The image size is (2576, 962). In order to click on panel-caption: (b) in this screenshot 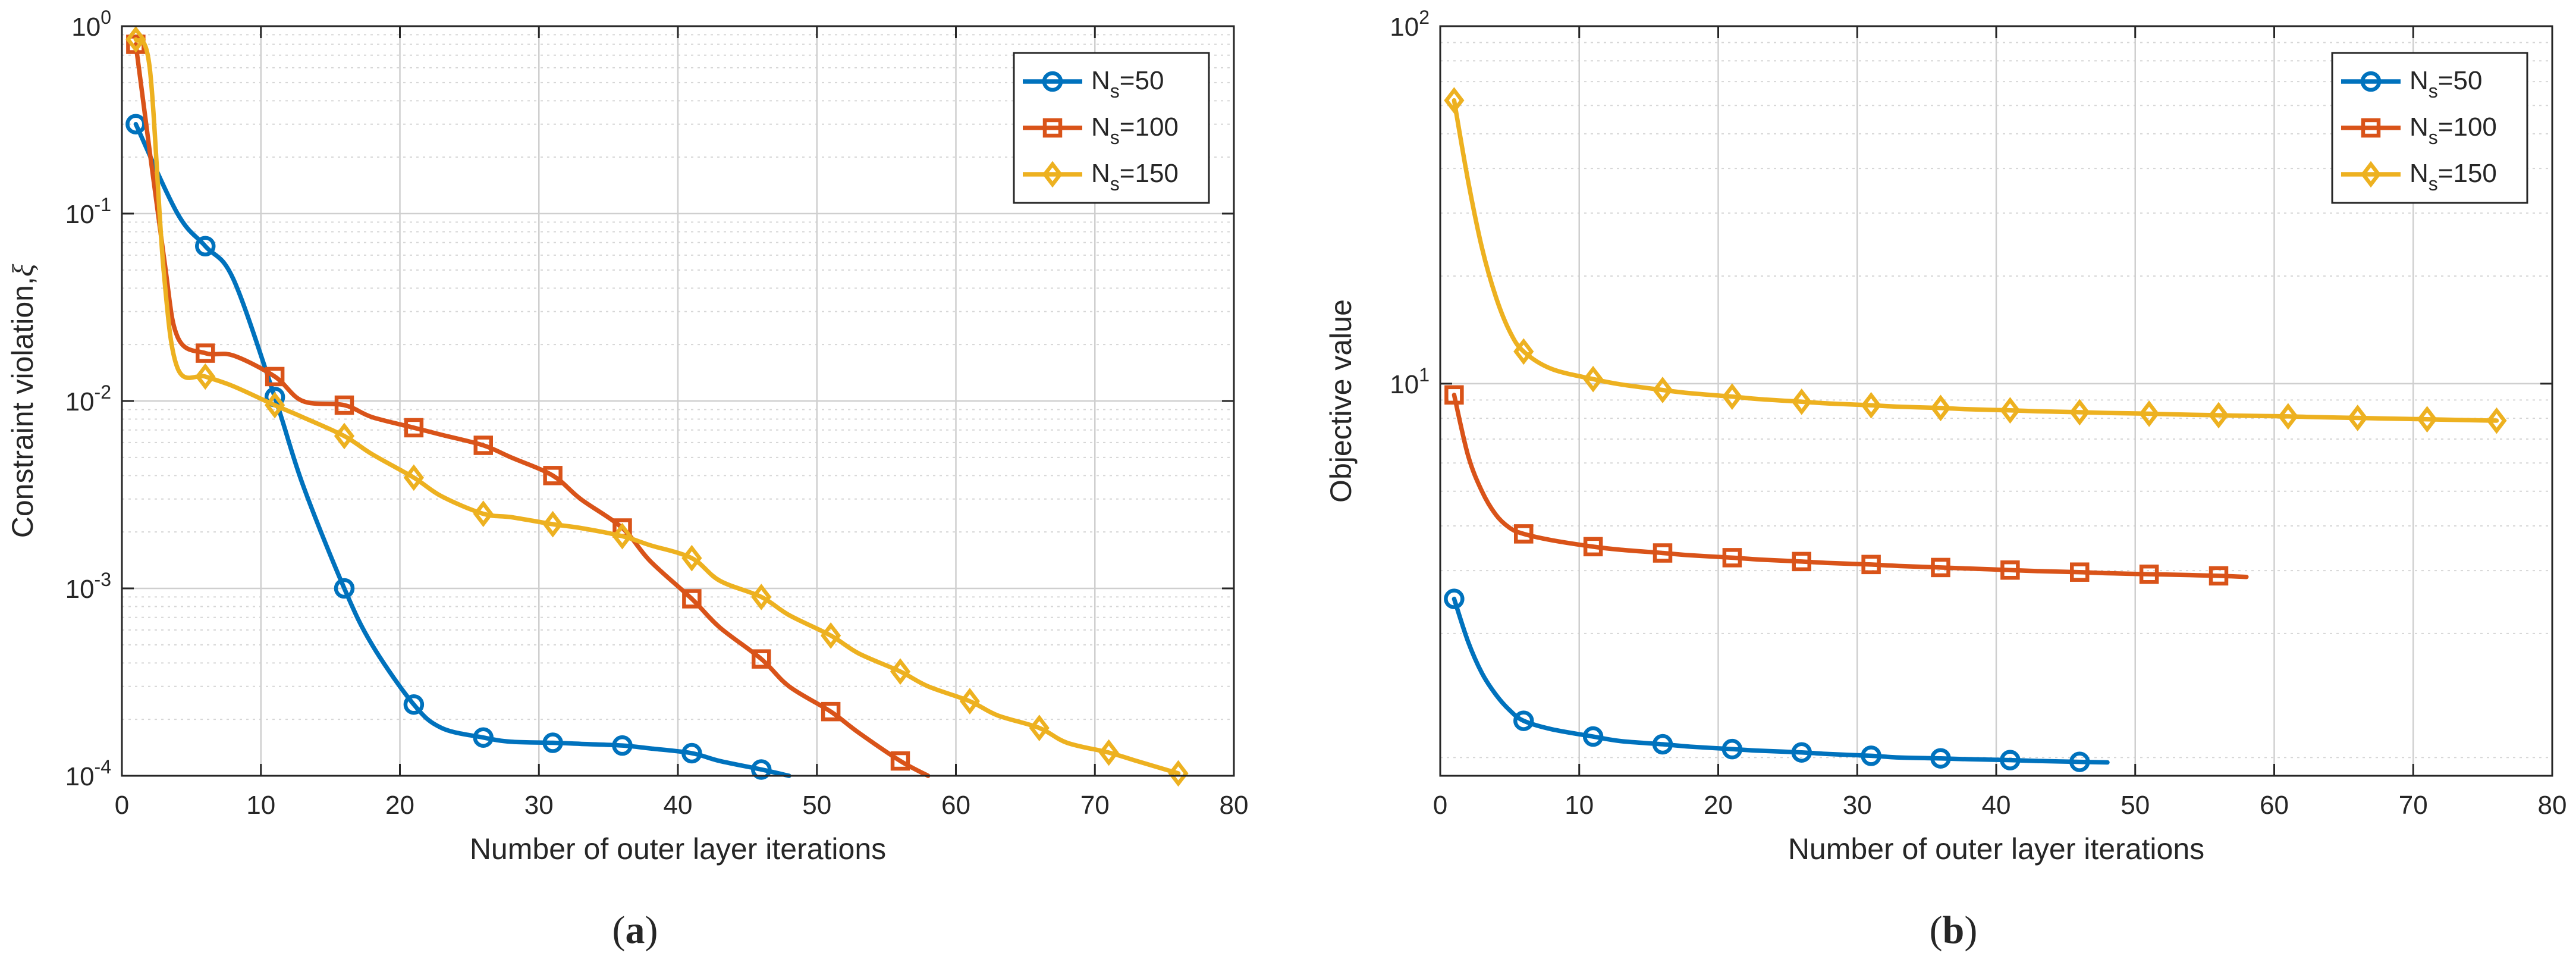, I will do `click(1954, 930)`.